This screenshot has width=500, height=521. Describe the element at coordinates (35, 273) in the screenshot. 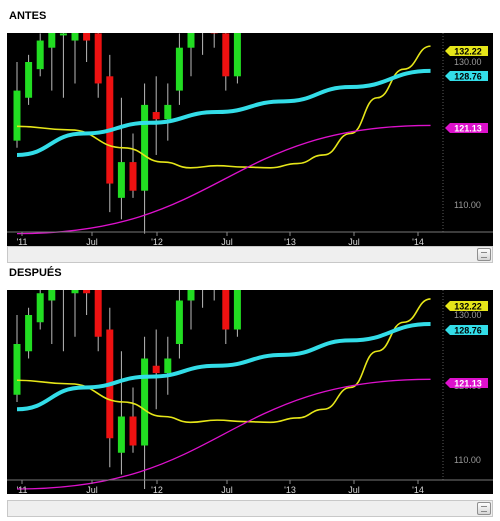

I see `panel-title-after: DESPUÉS` at that location.